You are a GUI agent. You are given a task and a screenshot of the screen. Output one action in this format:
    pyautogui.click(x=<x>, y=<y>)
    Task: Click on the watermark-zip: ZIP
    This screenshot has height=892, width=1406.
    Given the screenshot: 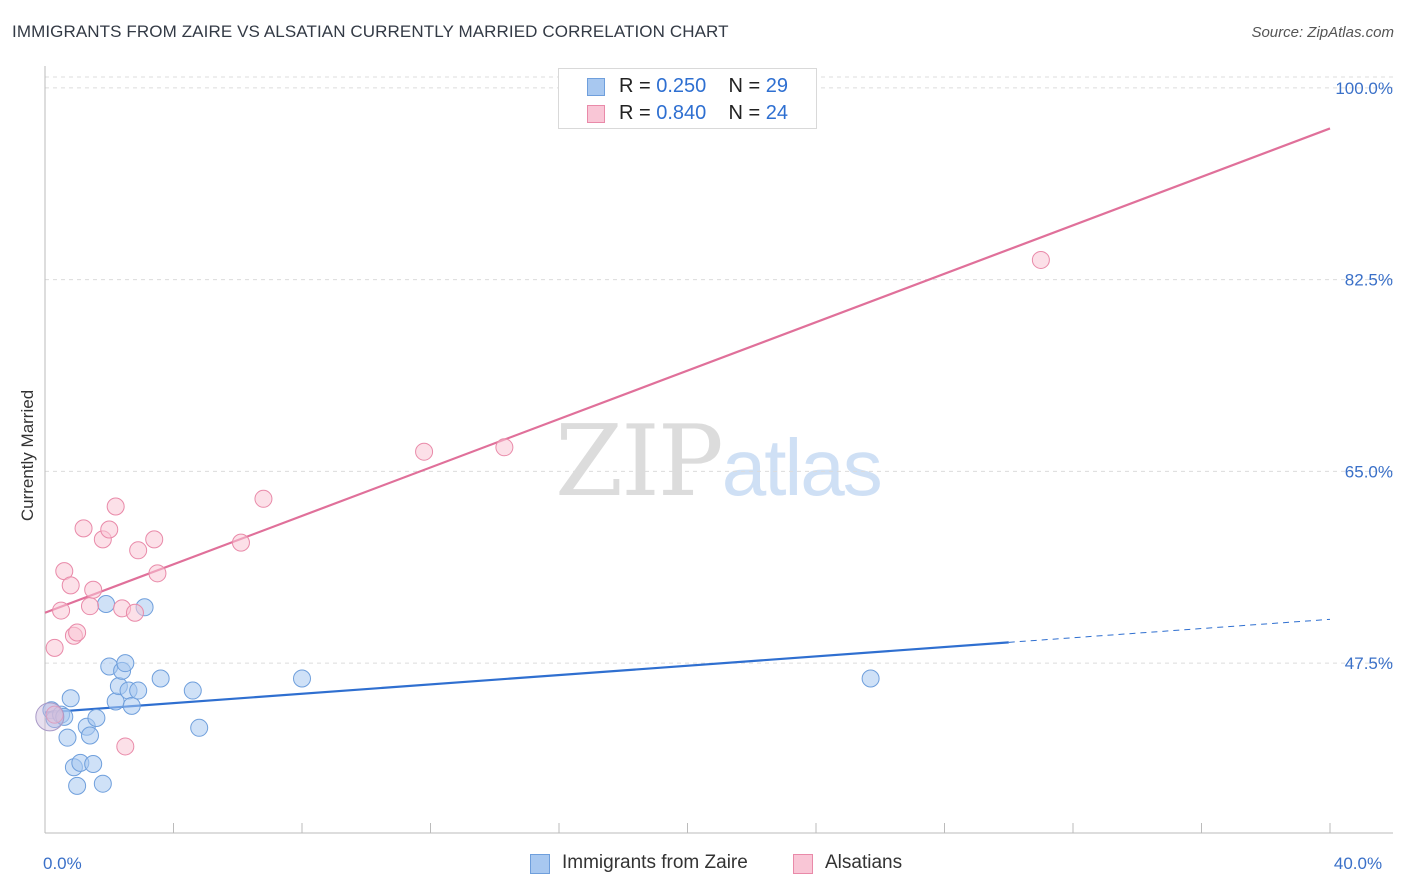 What is the action you would take?
    pyautogui.click(x=639, y=462)
    